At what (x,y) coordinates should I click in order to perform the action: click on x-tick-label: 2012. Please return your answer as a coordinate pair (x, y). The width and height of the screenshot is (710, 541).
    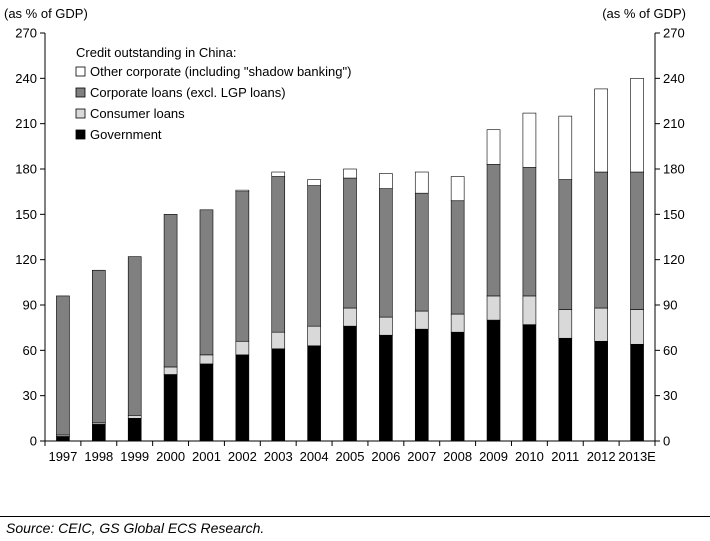
    Looking at the image, I should click on (601, 456).